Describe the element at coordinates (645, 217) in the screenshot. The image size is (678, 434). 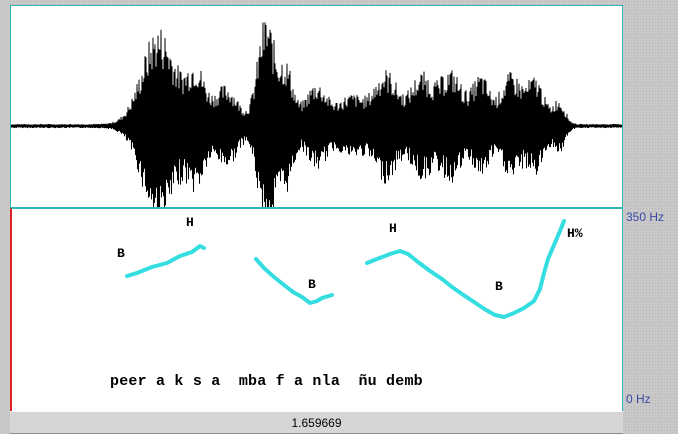
I see `pitch-axis-max-label: 350 Hz` at that location.